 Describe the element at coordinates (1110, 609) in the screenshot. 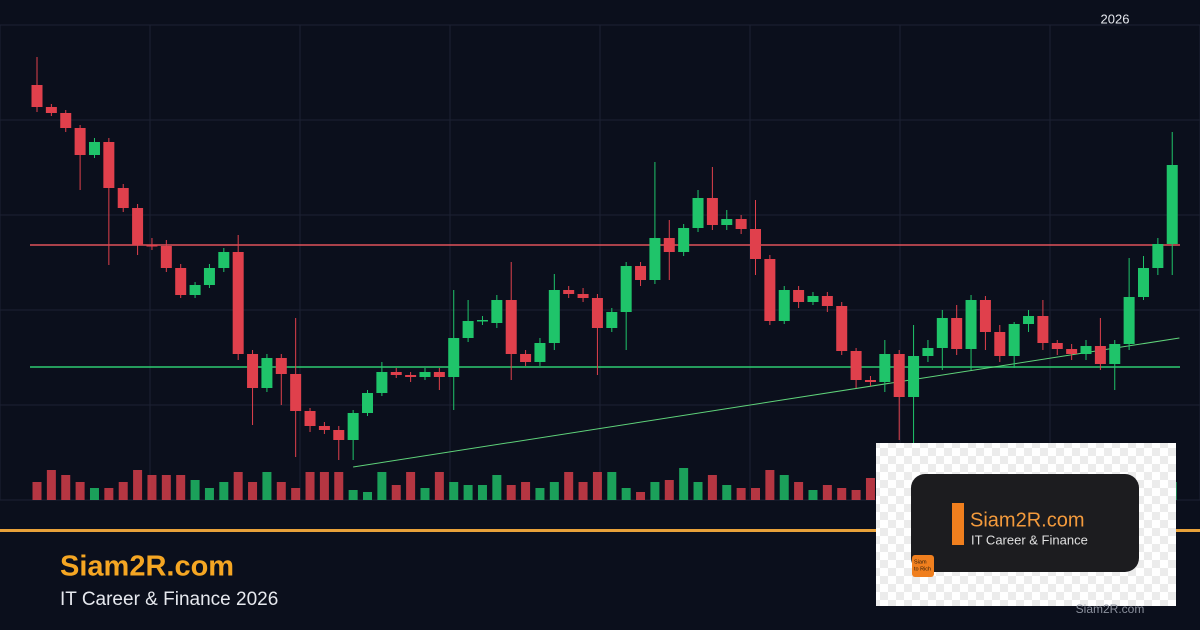

I see `watermark: Siam2R.com` at that location.